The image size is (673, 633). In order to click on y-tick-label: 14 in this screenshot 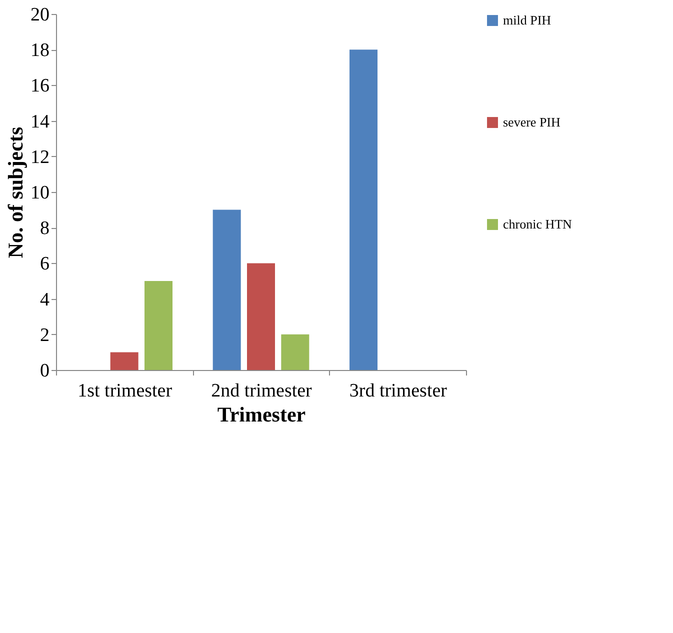, I will do `click(40, 121)`.